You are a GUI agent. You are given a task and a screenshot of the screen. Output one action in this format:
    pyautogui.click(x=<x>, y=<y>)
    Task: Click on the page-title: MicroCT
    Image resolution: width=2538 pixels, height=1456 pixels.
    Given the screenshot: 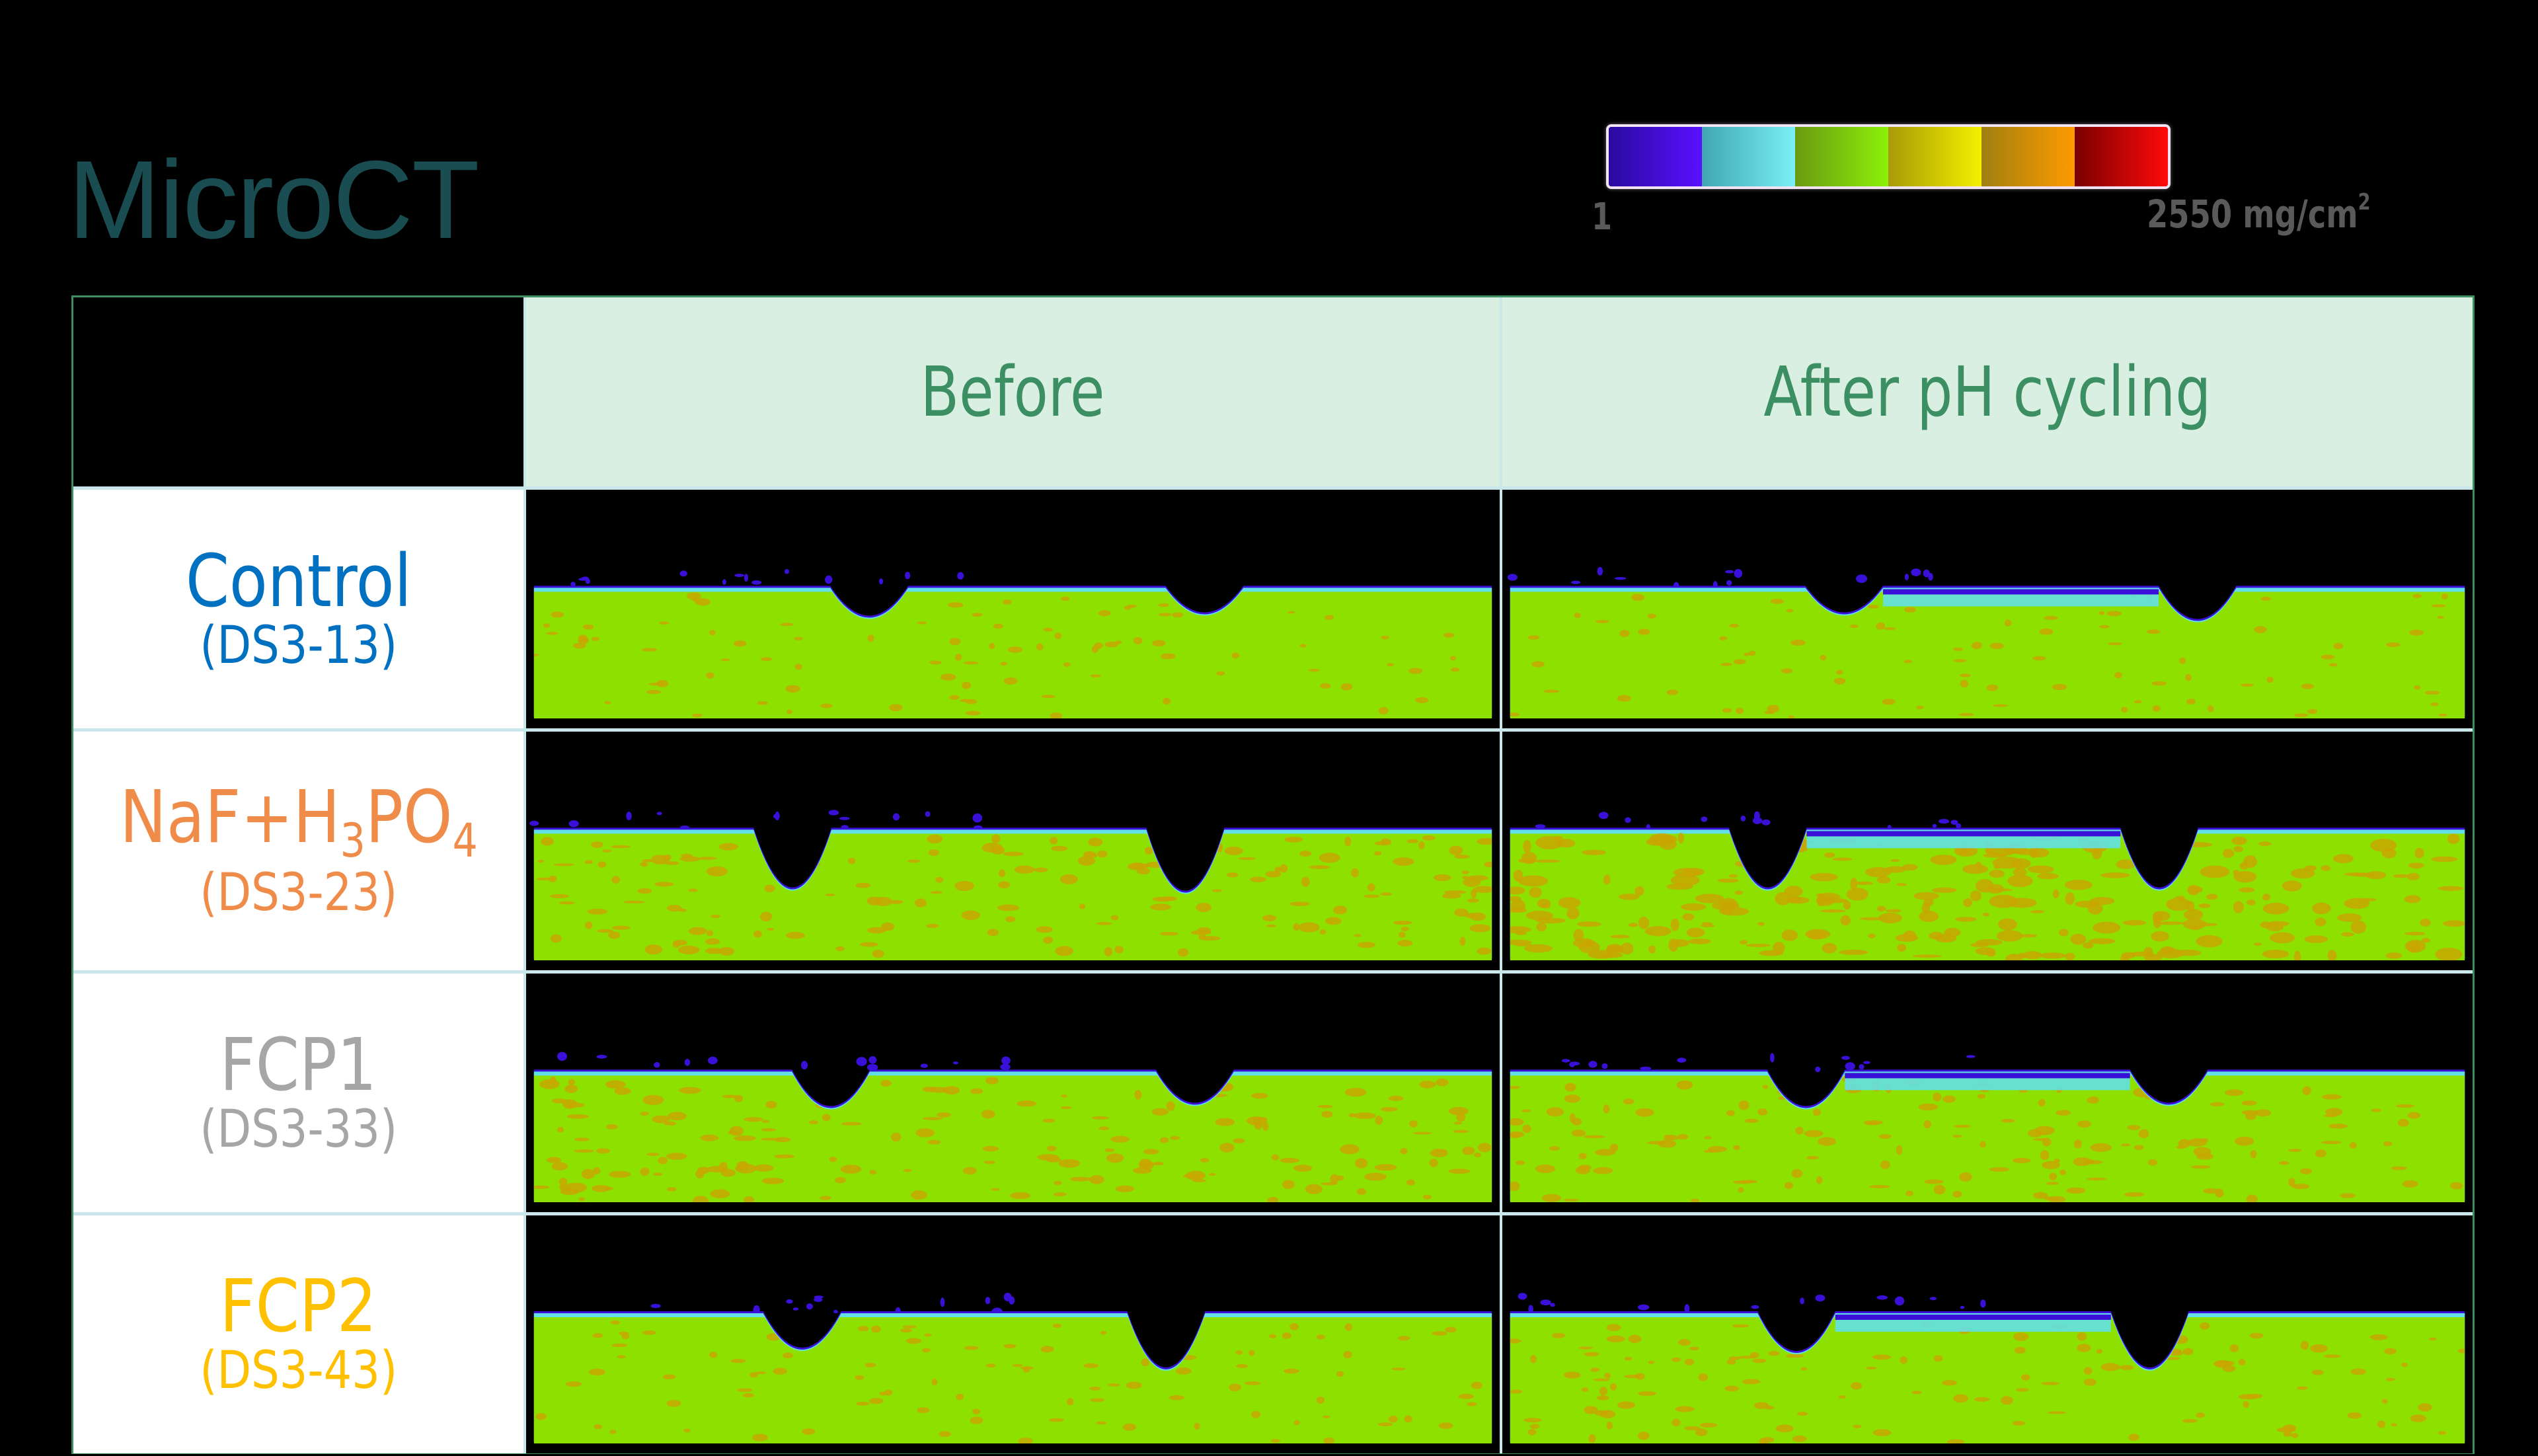 What is the action you would take?
    pyautogui.click(x=274, y=199)
    